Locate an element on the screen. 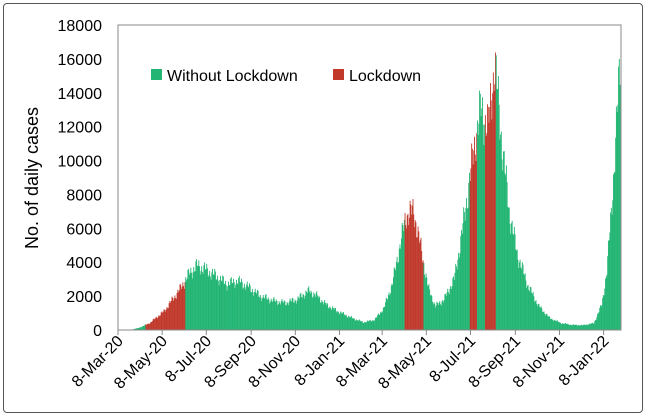  legend-swatch-lockdown is located at coordinates (338, 74).